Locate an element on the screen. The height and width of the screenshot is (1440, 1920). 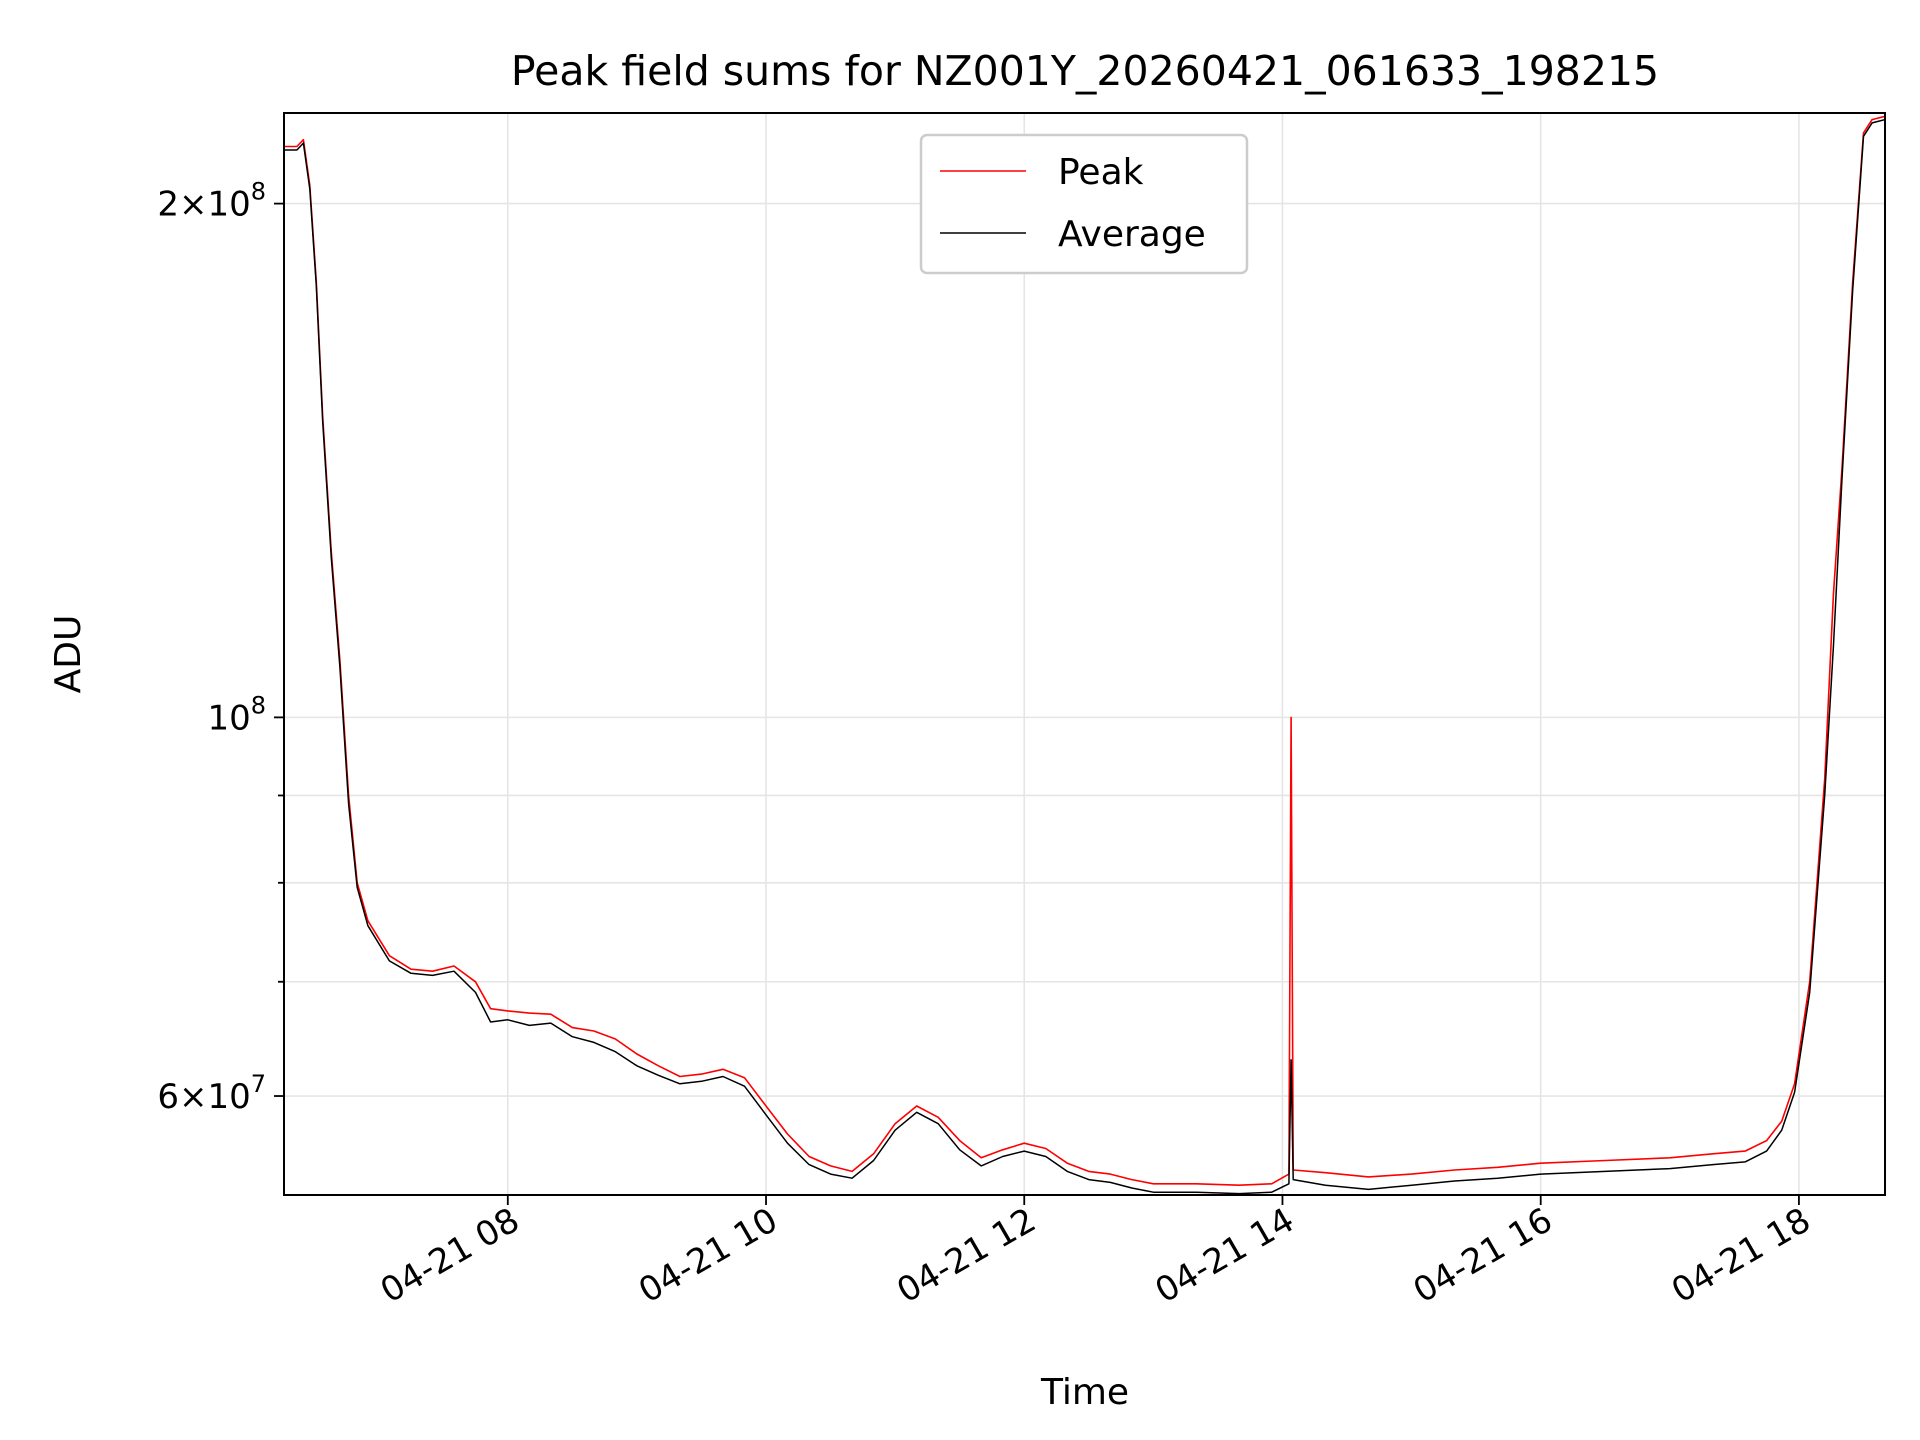
y-tick-label: 6×107 is located at coordinates (211, 1093).